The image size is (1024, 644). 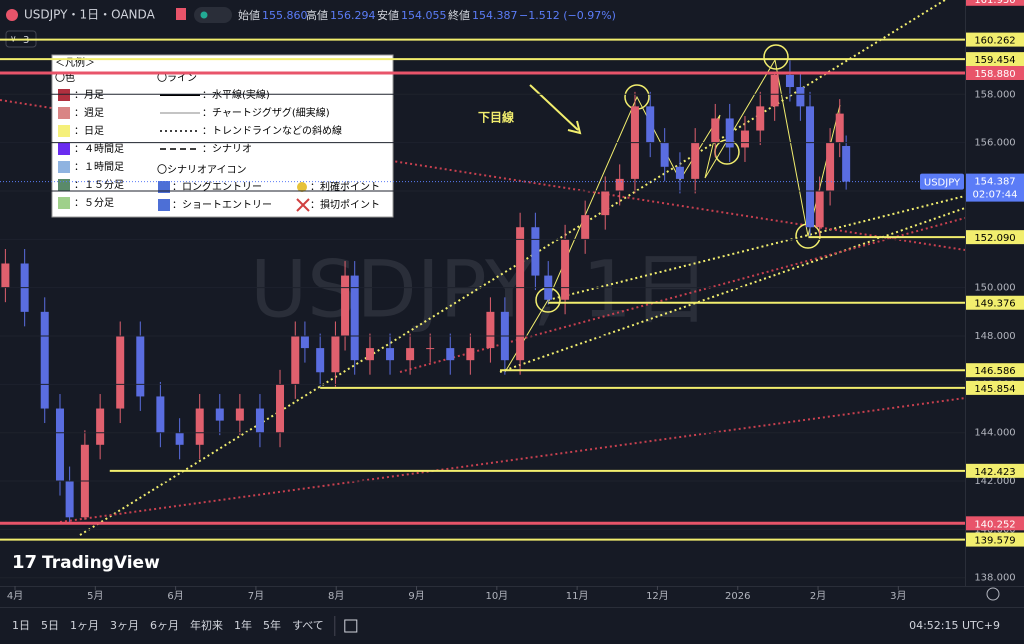 I want to click on annotation: 下目線, so click(x=496, y=117).